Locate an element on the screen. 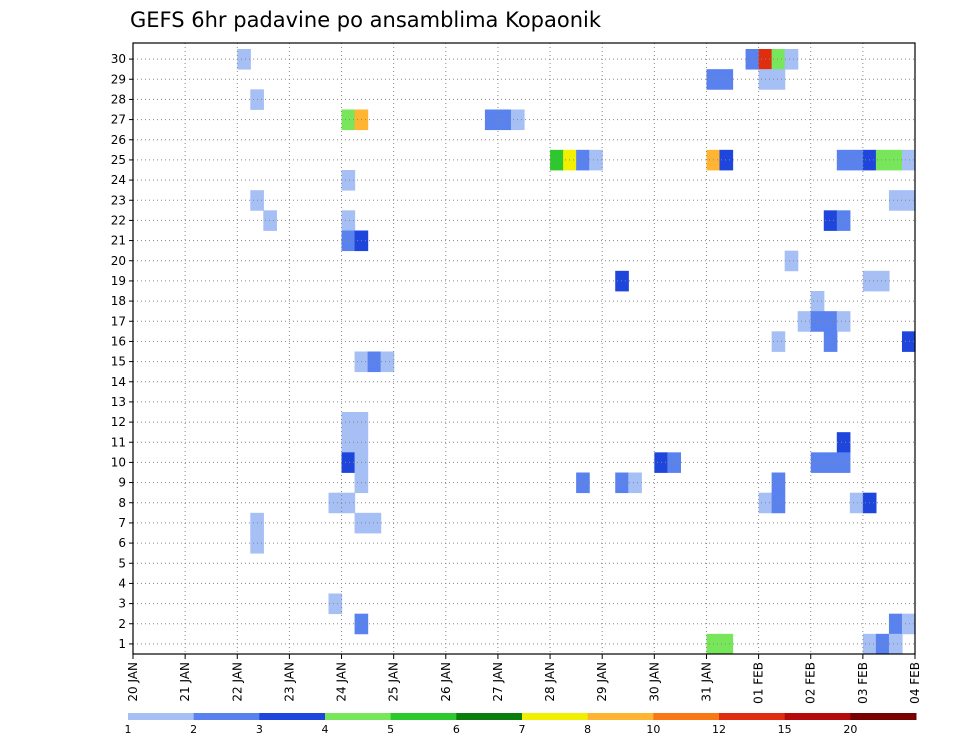 This screenshot has height=742, width=960. y-tick-label: 10 is located at coordinates (118, 462).